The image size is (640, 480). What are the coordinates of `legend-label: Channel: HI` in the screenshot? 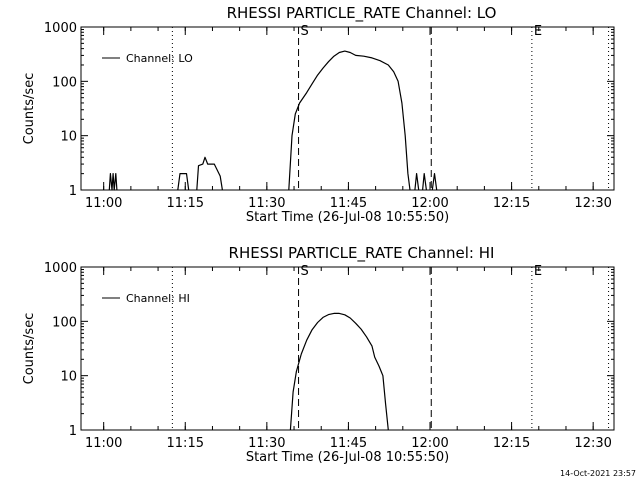 It's located at (158, 298).